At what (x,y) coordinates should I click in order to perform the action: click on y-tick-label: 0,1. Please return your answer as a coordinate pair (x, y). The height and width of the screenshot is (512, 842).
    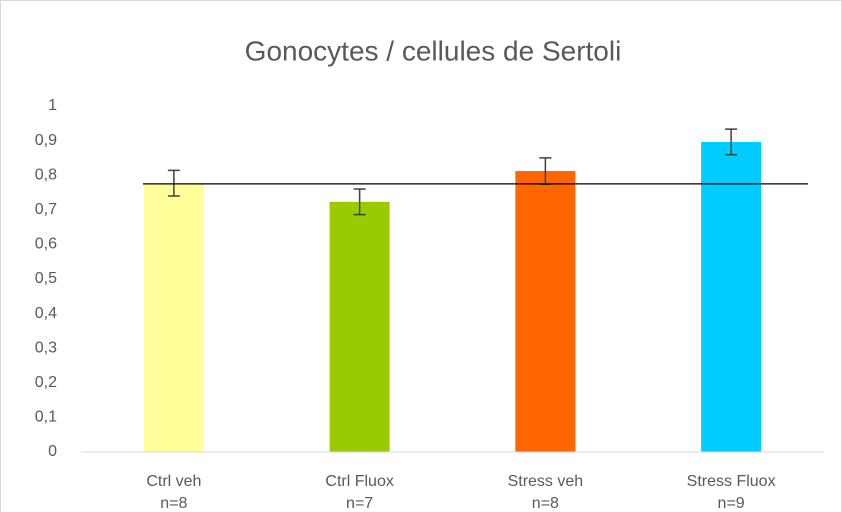
    Looking at the image, I should click on (46, 417).